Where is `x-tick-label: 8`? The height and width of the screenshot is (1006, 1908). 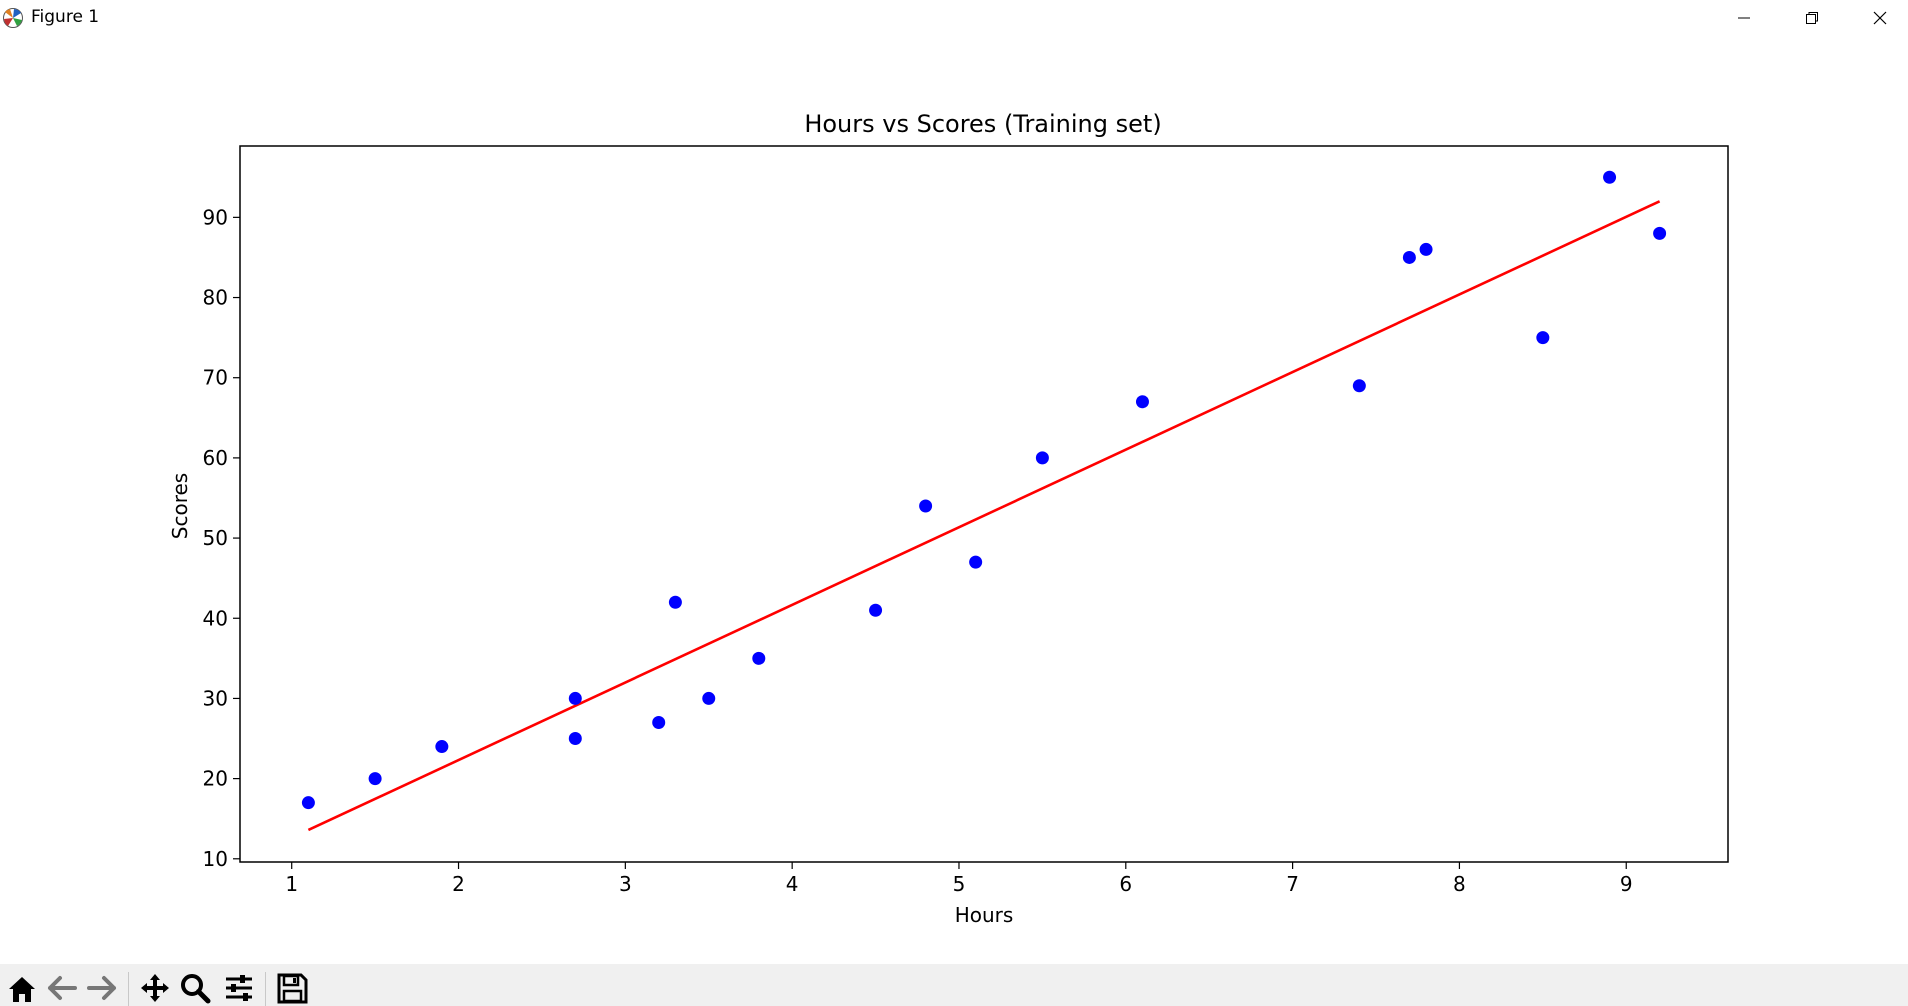 x-tick-label: 8 is located at coordinates (1459, 884).